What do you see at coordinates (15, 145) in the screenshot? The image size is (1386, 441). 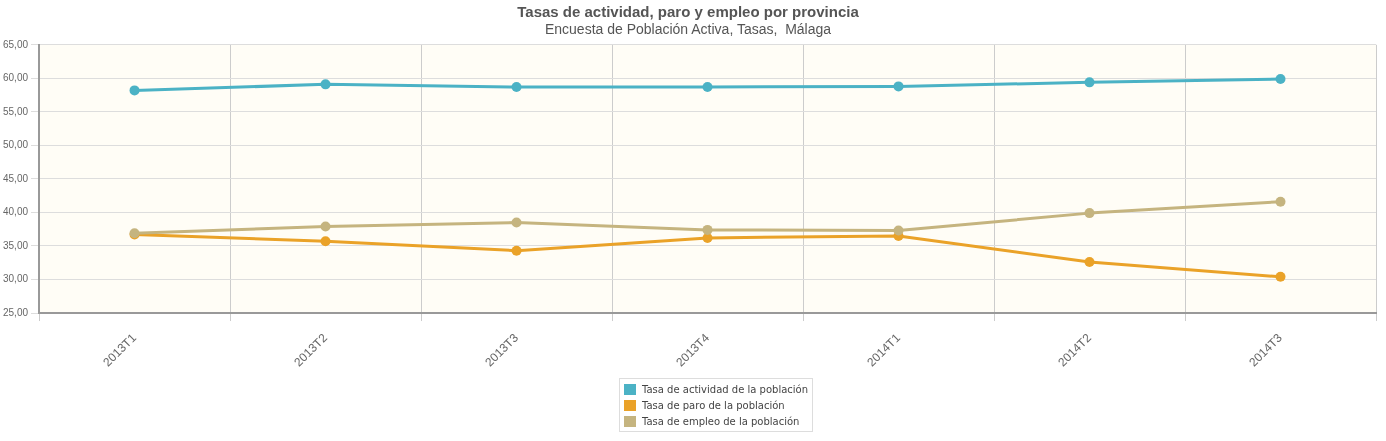 I see `y-tick-label: 50,00` at bounding box center [15, 145].